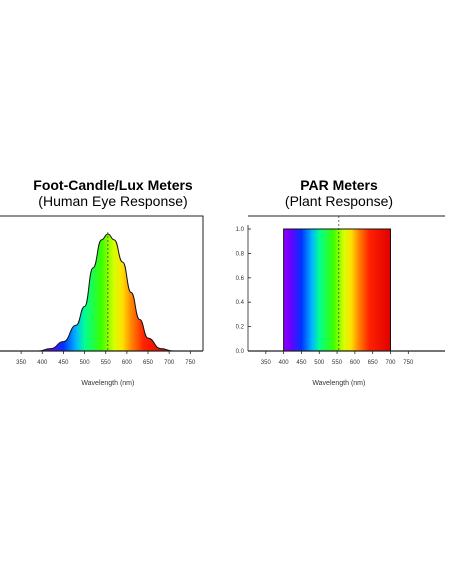  I want to click on plot-frame, so click(102, 283).